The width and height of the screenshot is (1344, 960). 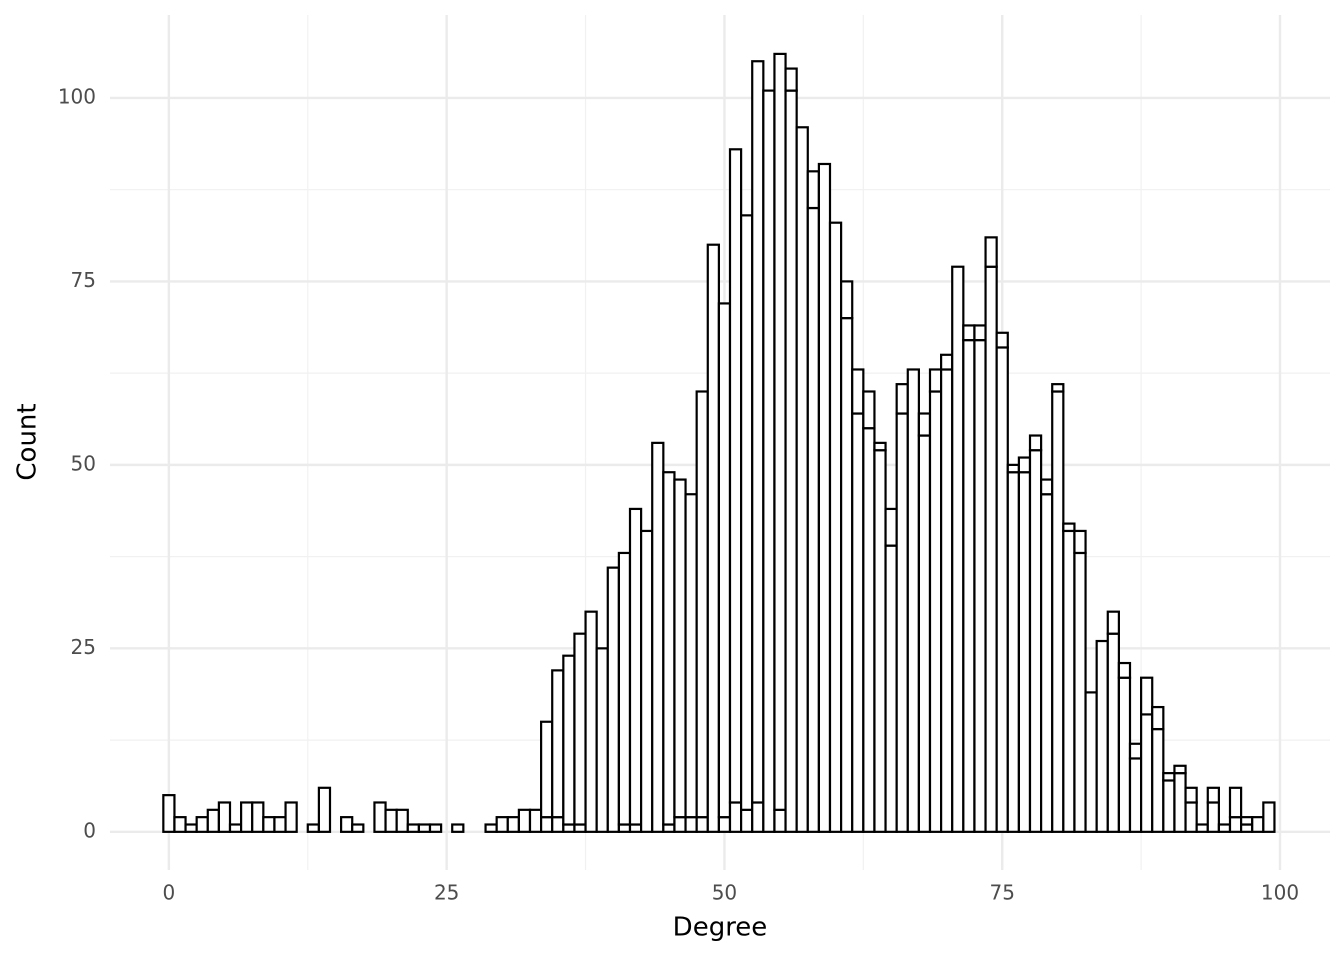 What do you see at coordinates (89, 830) in the screenshot?
I see `y-tick-label: 0` at bounding box center [89, 830].